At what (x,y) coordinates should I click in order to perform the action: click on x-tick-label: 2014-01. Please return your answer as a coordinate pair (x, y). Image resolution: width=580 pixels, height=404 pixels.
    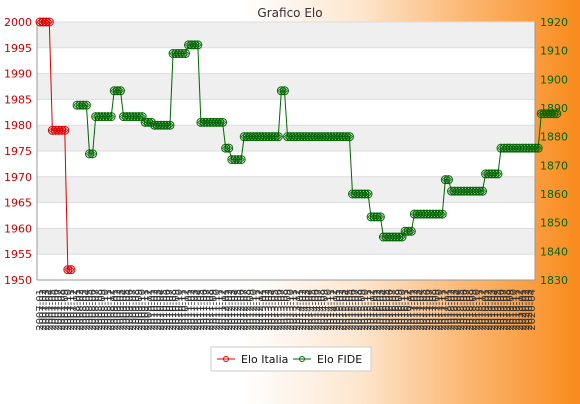
    Looking at the image, I should click on (300, 310).